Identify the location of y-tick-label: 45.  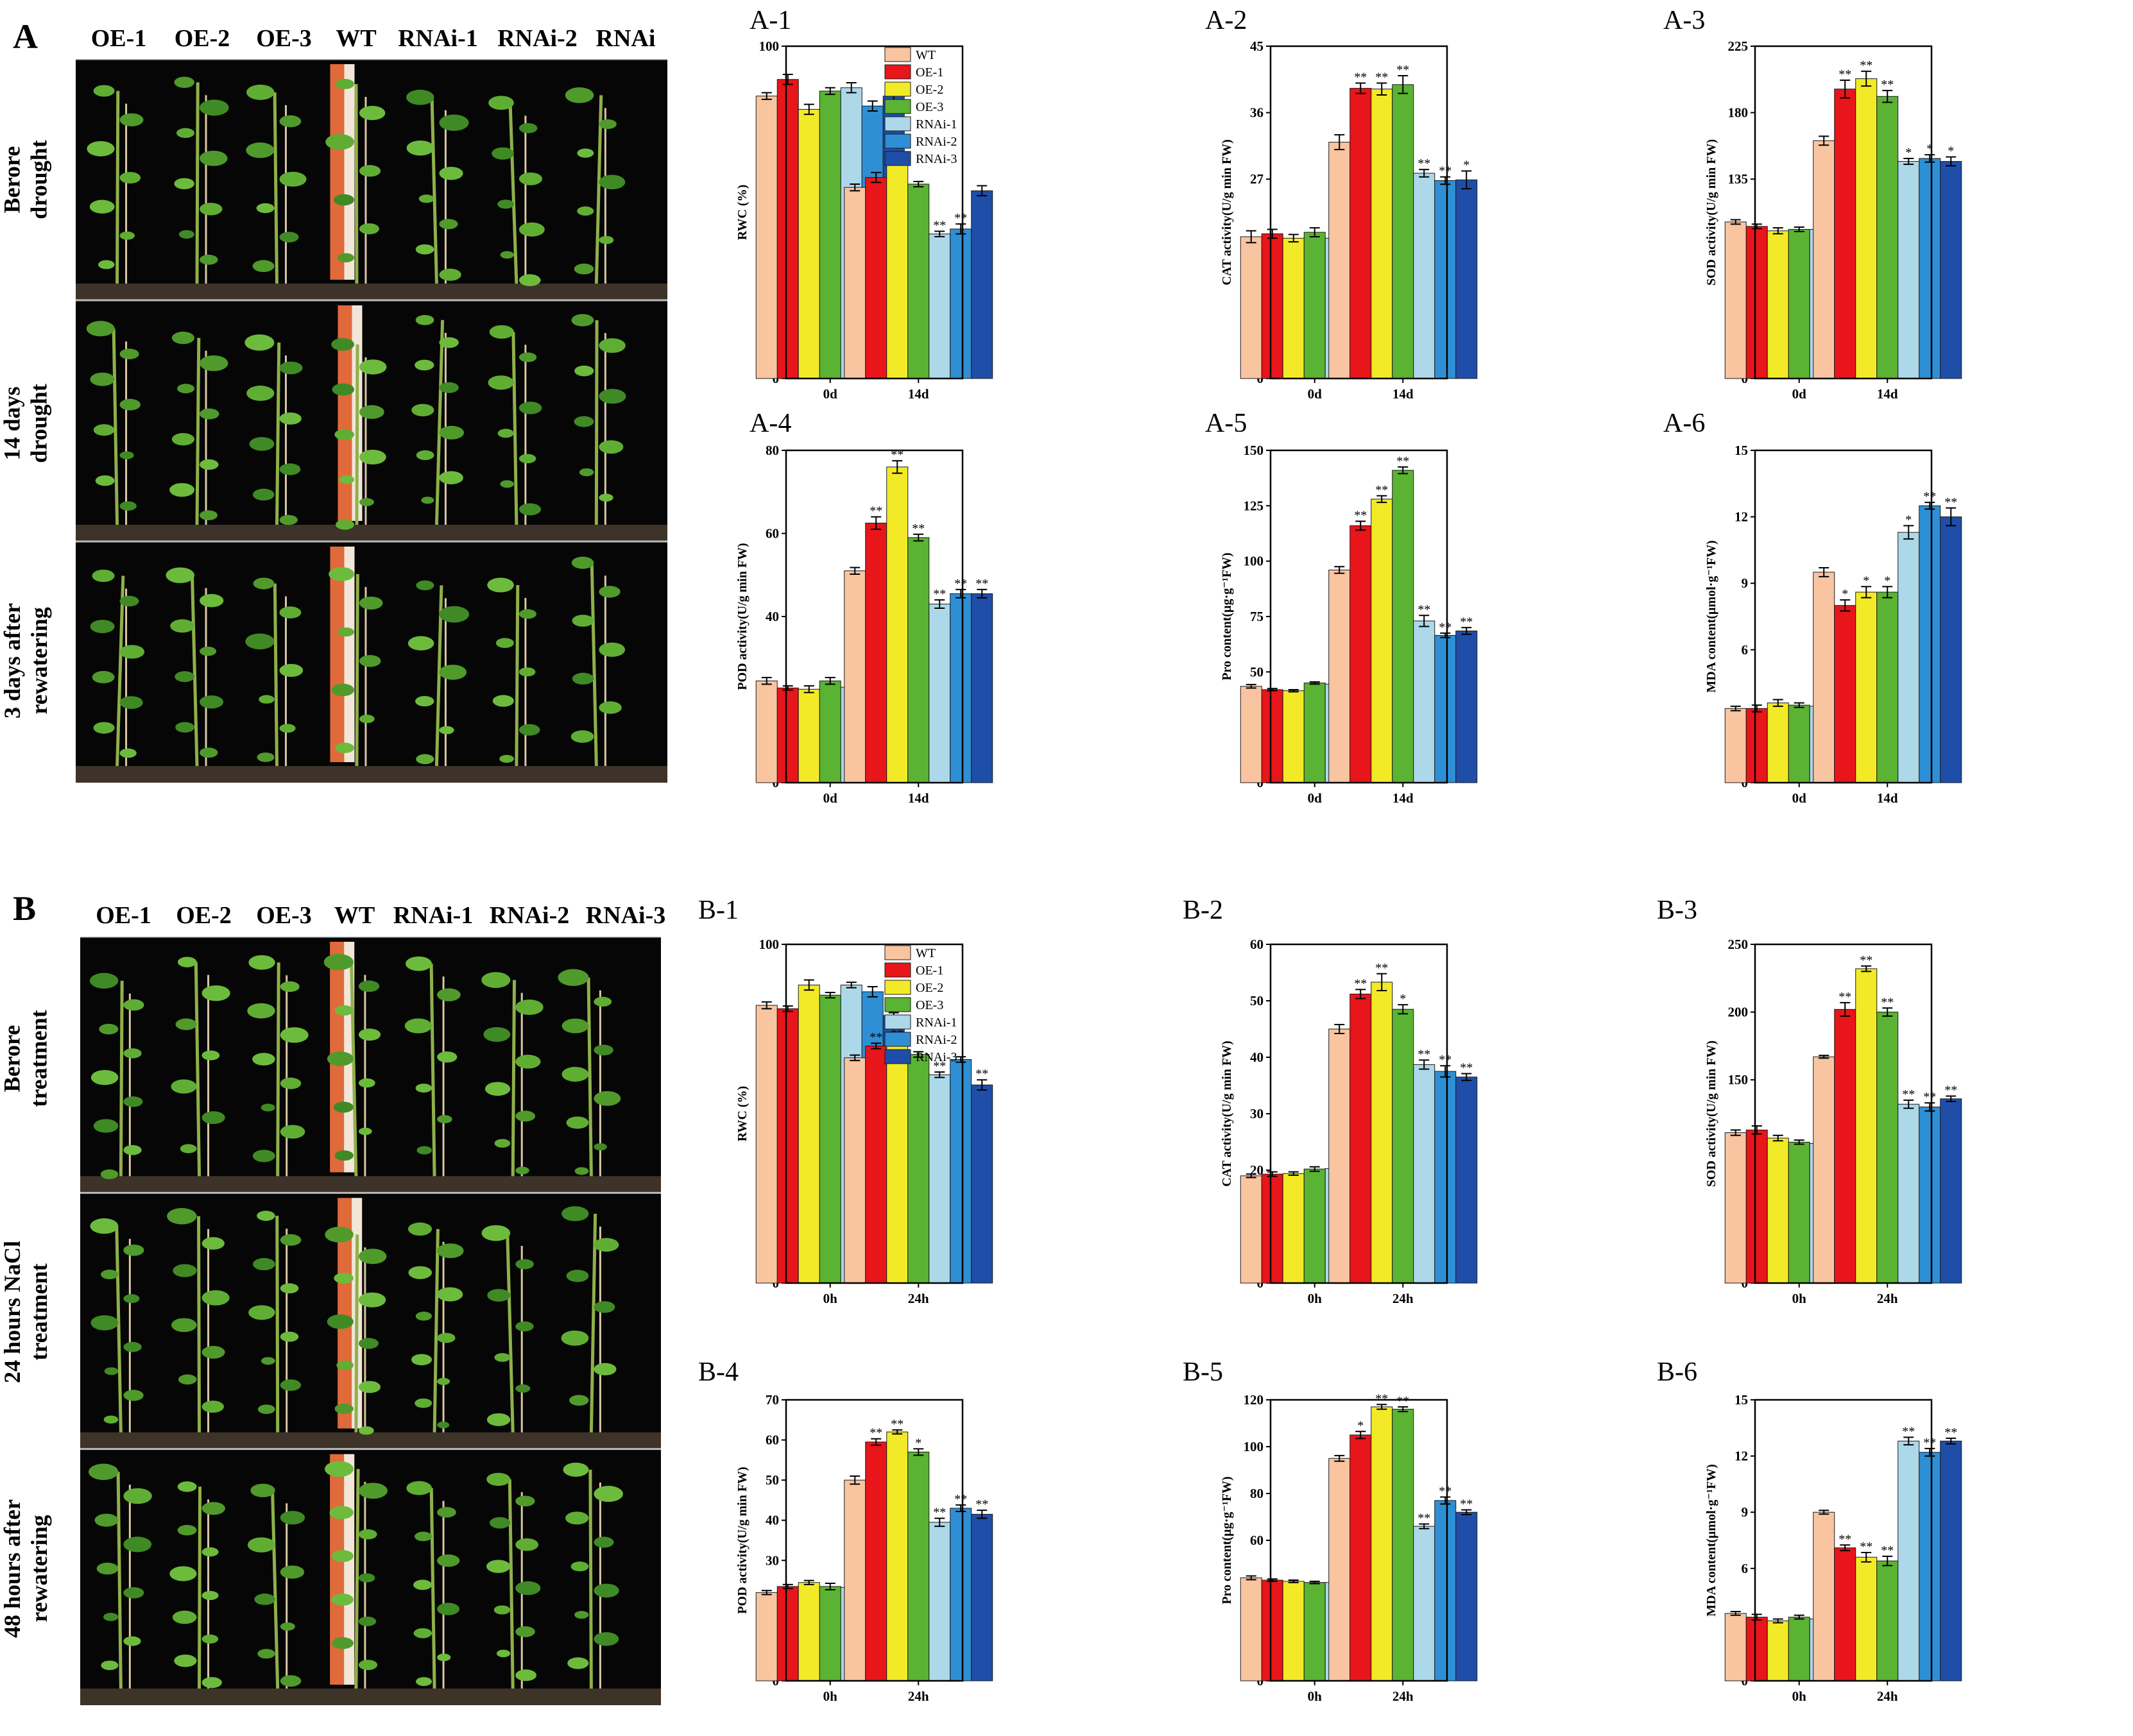
(1257, 46).